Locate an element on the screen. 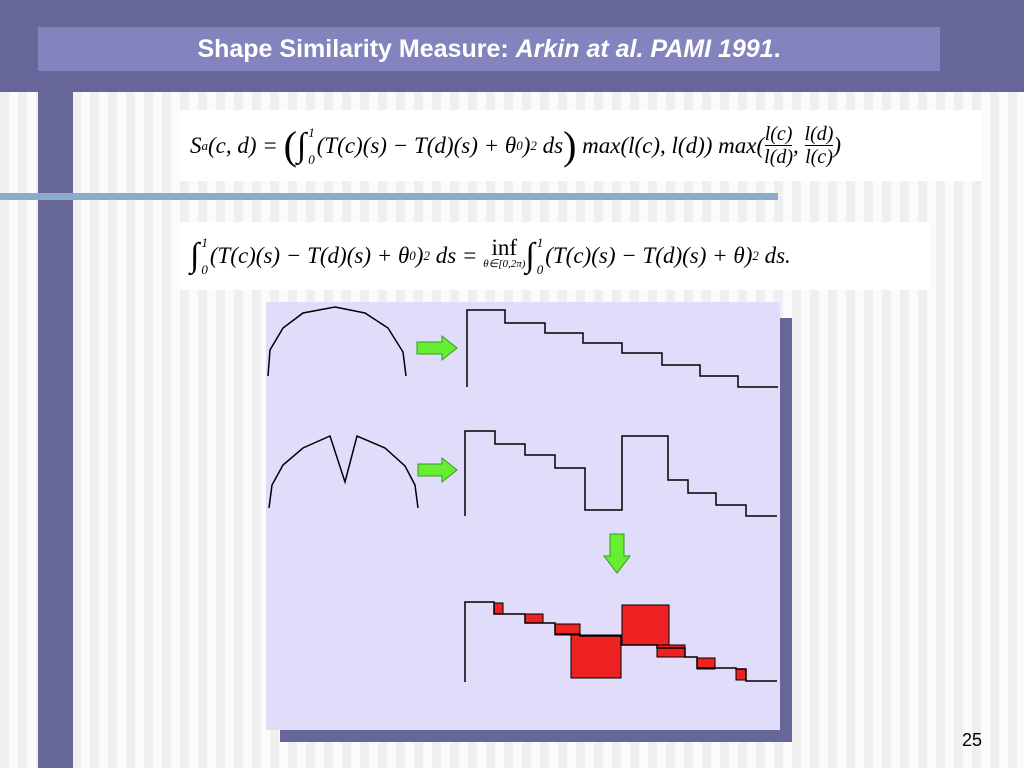 Image resolution: width=1024 pixels, height=768 pixels. overlay-line is located at coordinates (620, 641).